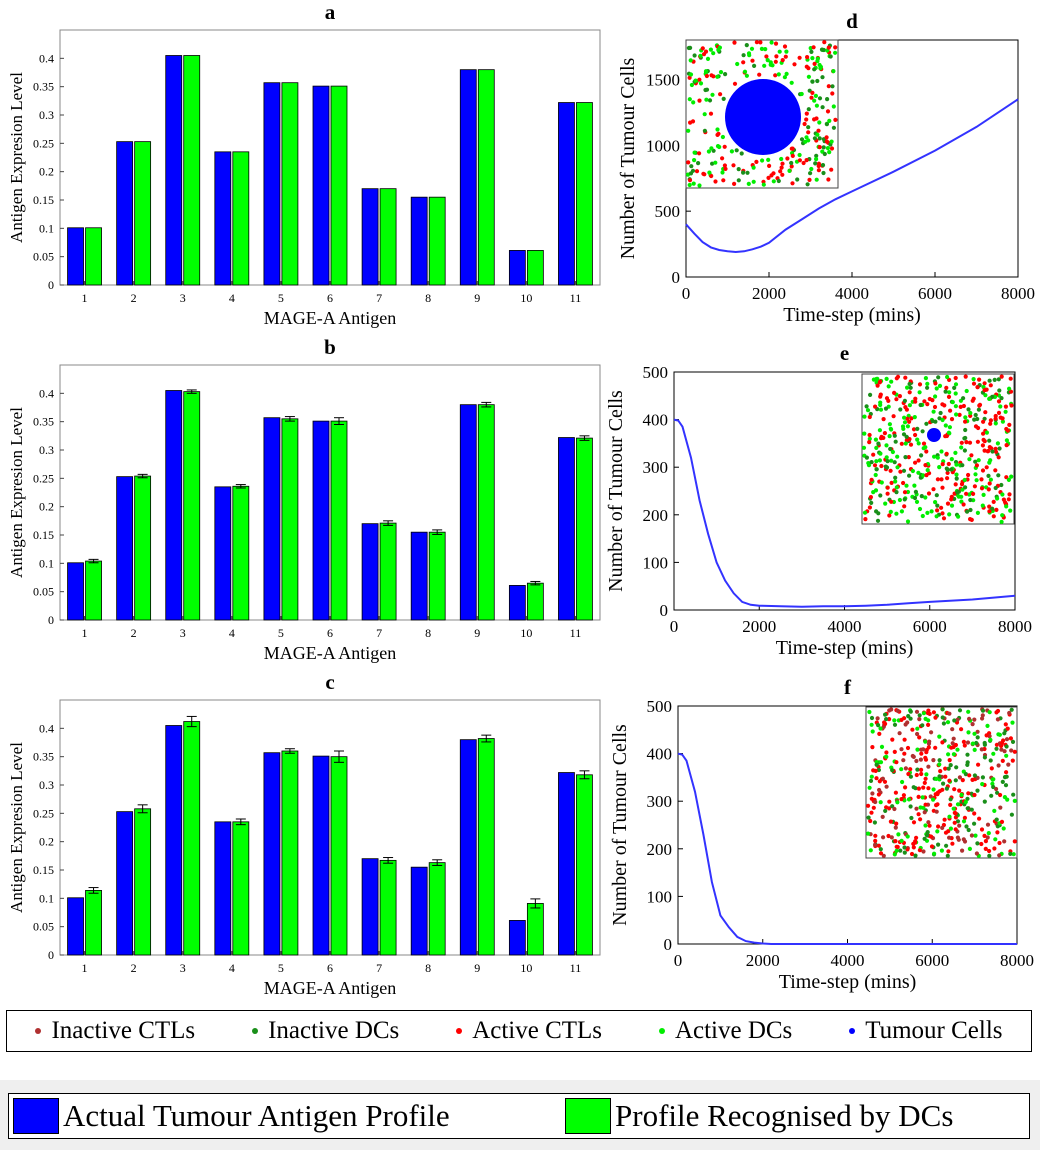 This screenshot has height=1150, width=1040. What do you see at coordinates (656, 420) in the screenshot?
I see `y-tick-label: 400` at bounding box center [656, 420].